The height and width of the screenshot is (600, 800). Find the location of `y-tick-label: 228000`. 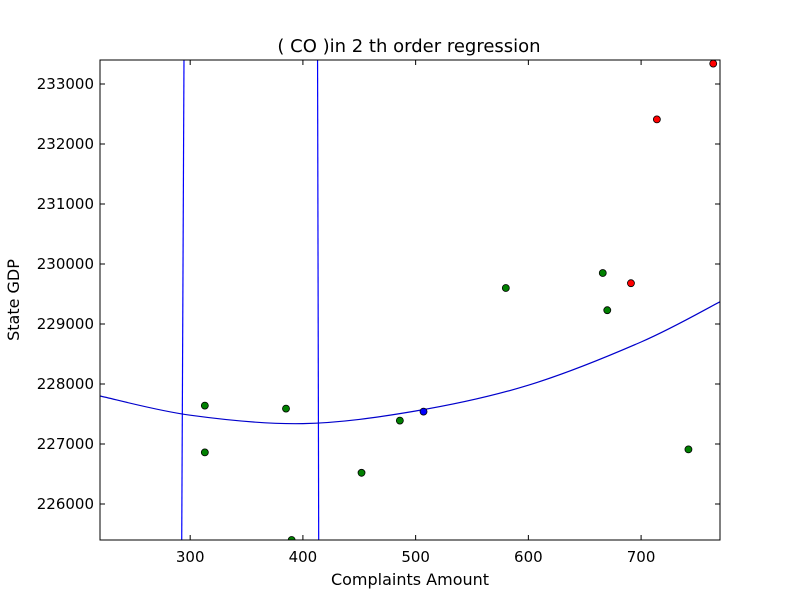

y-tick-label: 228000 is located at coordinates (65, 384).